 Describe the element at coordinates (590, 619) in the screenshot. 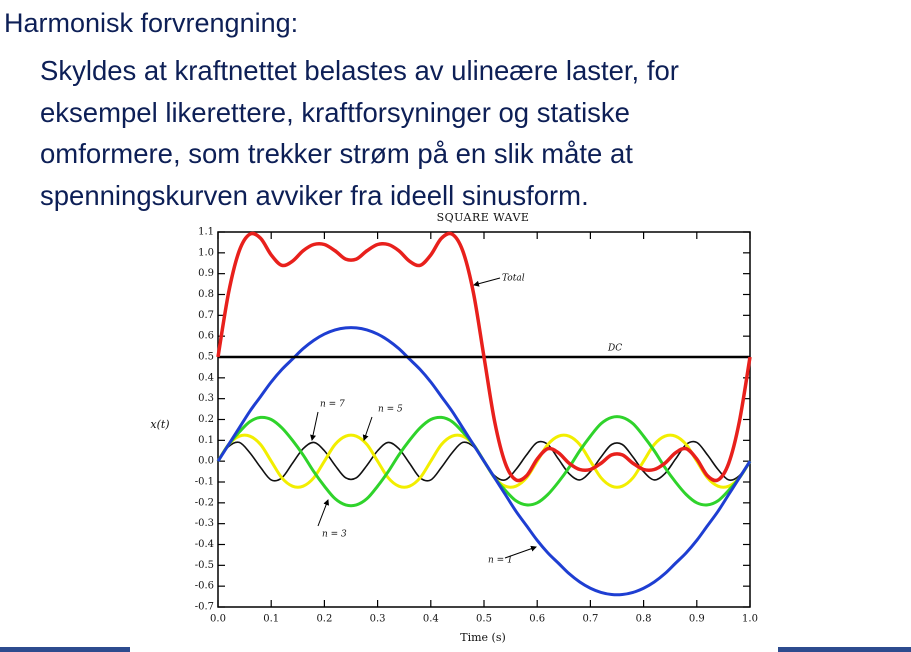

I see `x-tick-label: 0.7` at that location.